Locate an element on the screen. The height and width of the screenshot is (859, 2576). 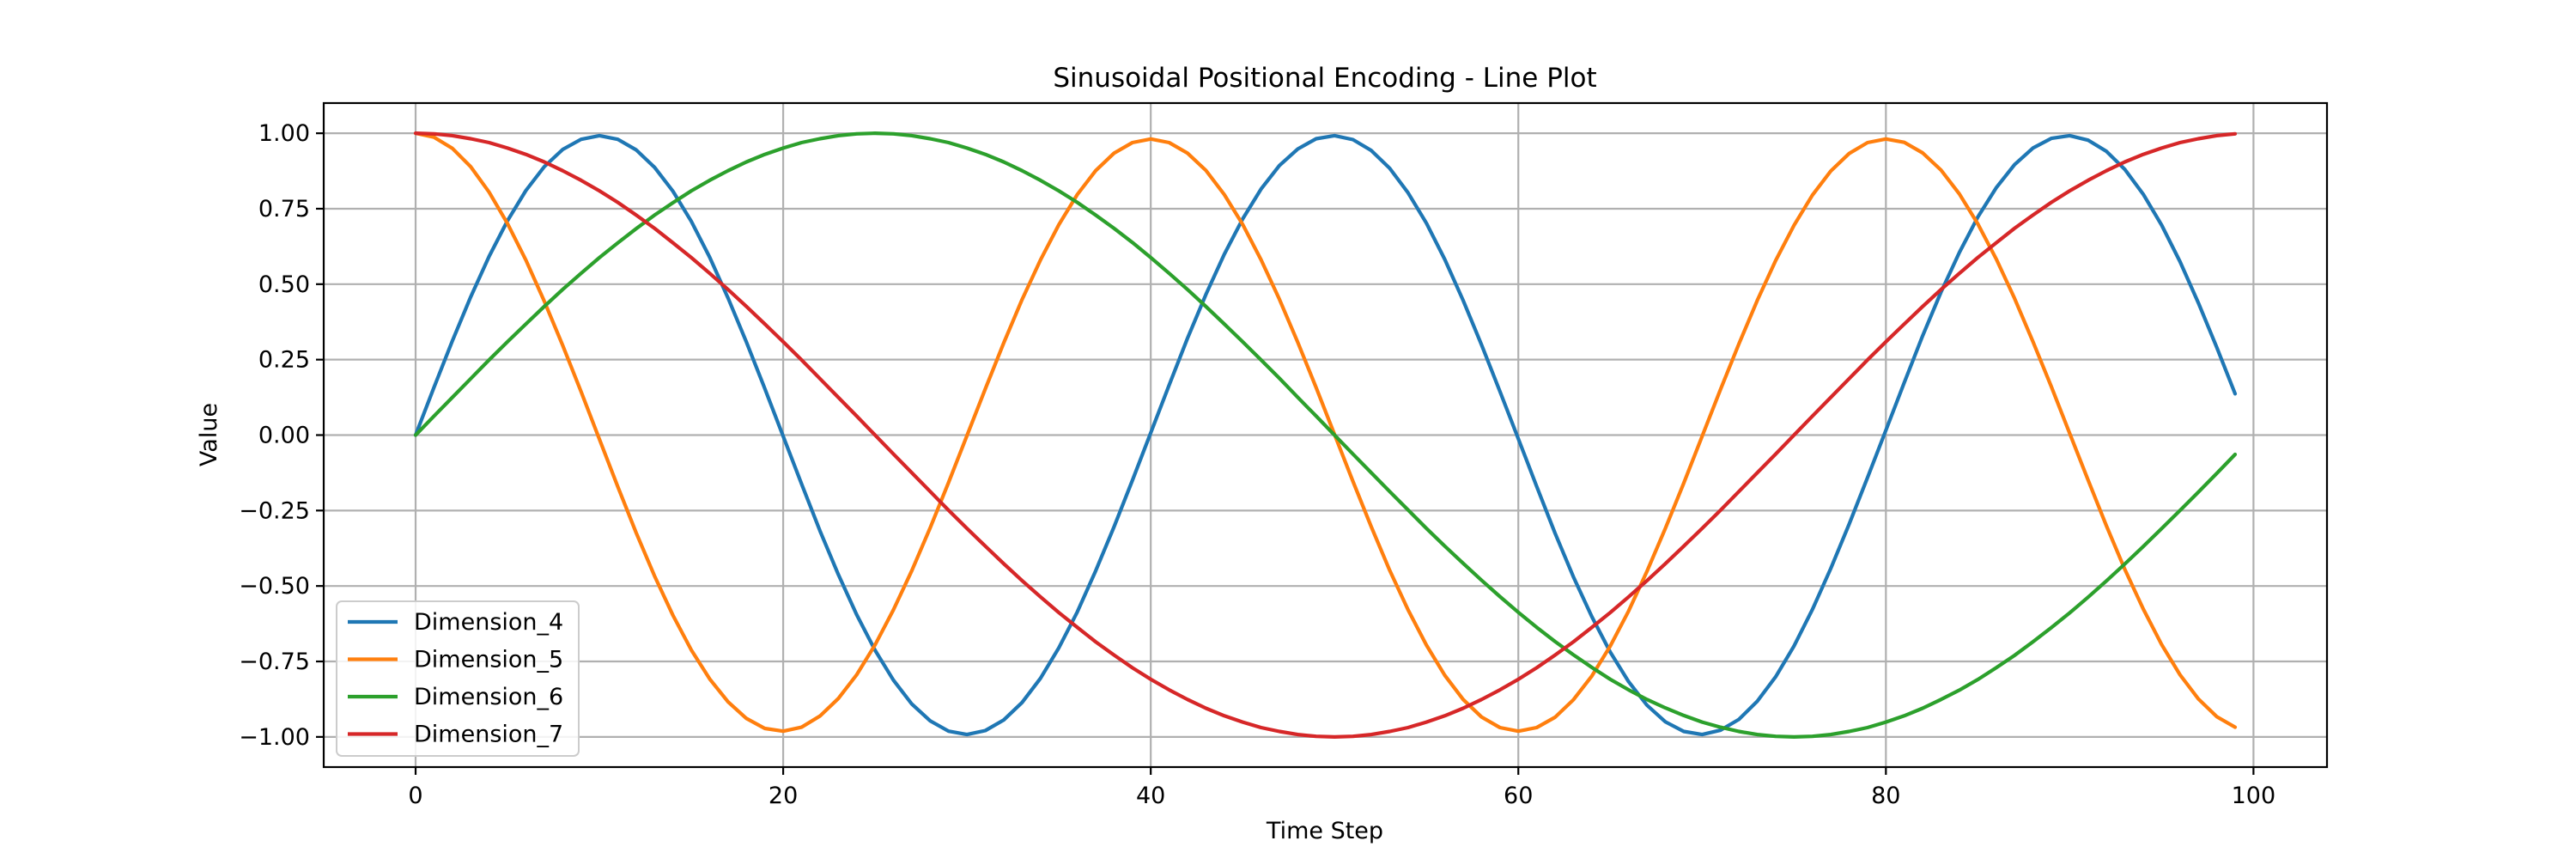
y-tick-label: 1.00 is located at coordinates (284, 133).